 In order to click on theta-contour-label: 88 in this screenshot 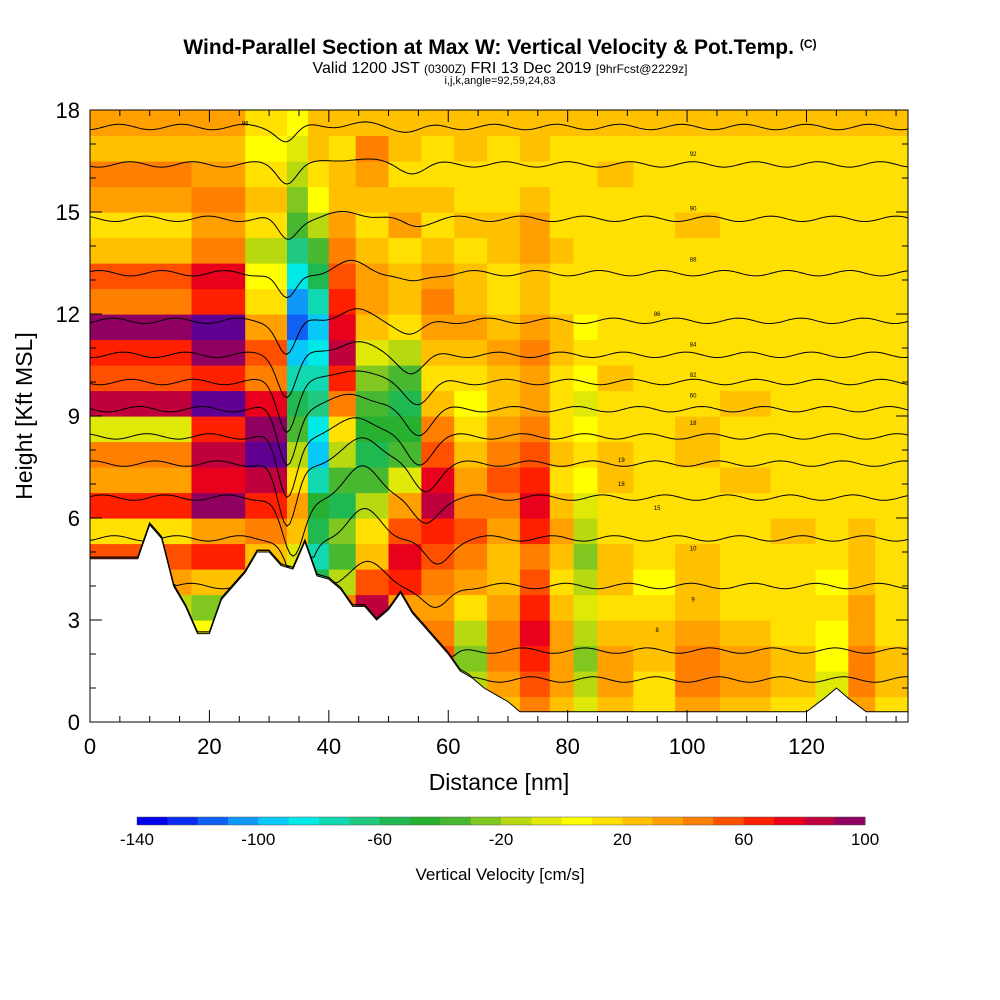, I will do `click(693, 261)`.